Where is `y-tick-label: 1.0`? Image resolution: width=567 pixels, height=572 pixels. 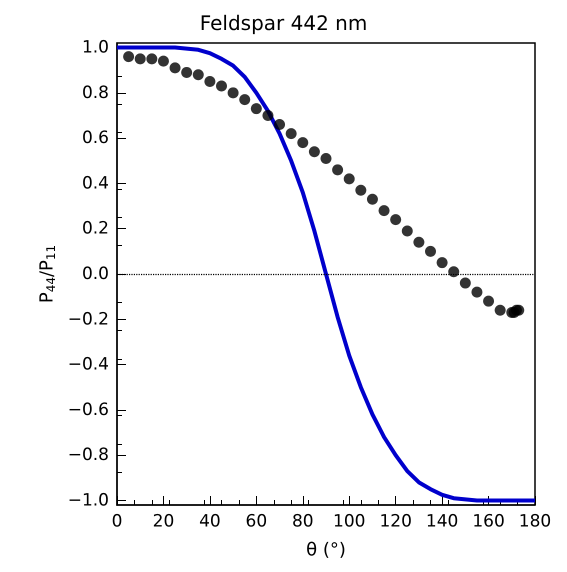
y-tick-label: 1.0 is located at coordinates (95, 48).